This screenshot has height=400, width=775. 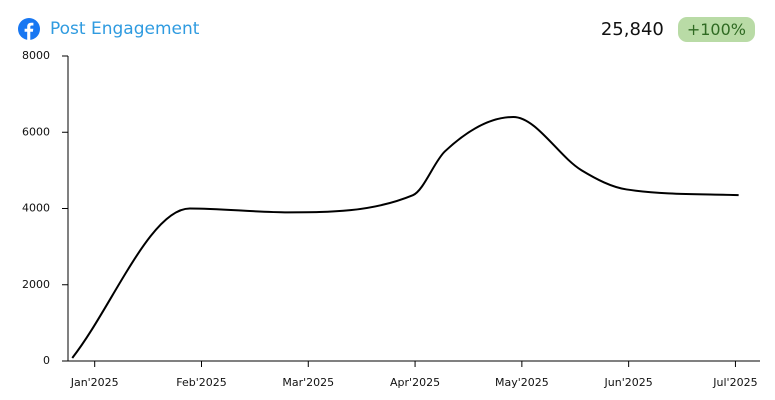 I want to click on x-tick-label: May'2025, so click(x=522, y=382).